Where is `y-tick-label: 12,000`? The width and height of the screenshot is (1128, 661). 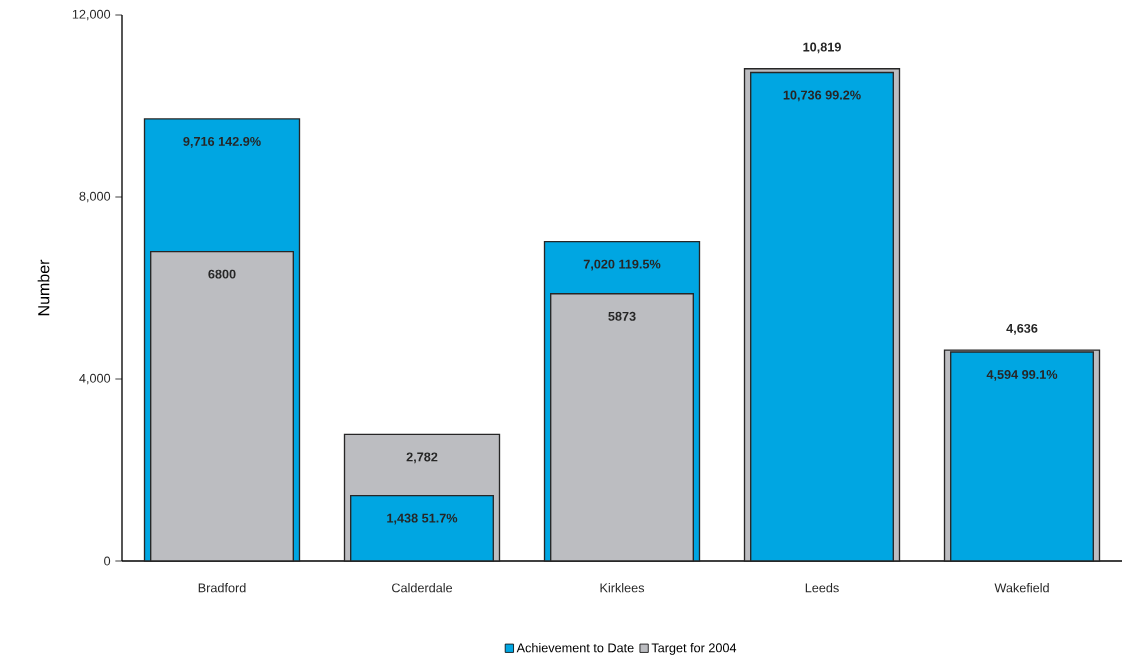
y-tick-label: 12,000 is located at coordinates (91, 15).